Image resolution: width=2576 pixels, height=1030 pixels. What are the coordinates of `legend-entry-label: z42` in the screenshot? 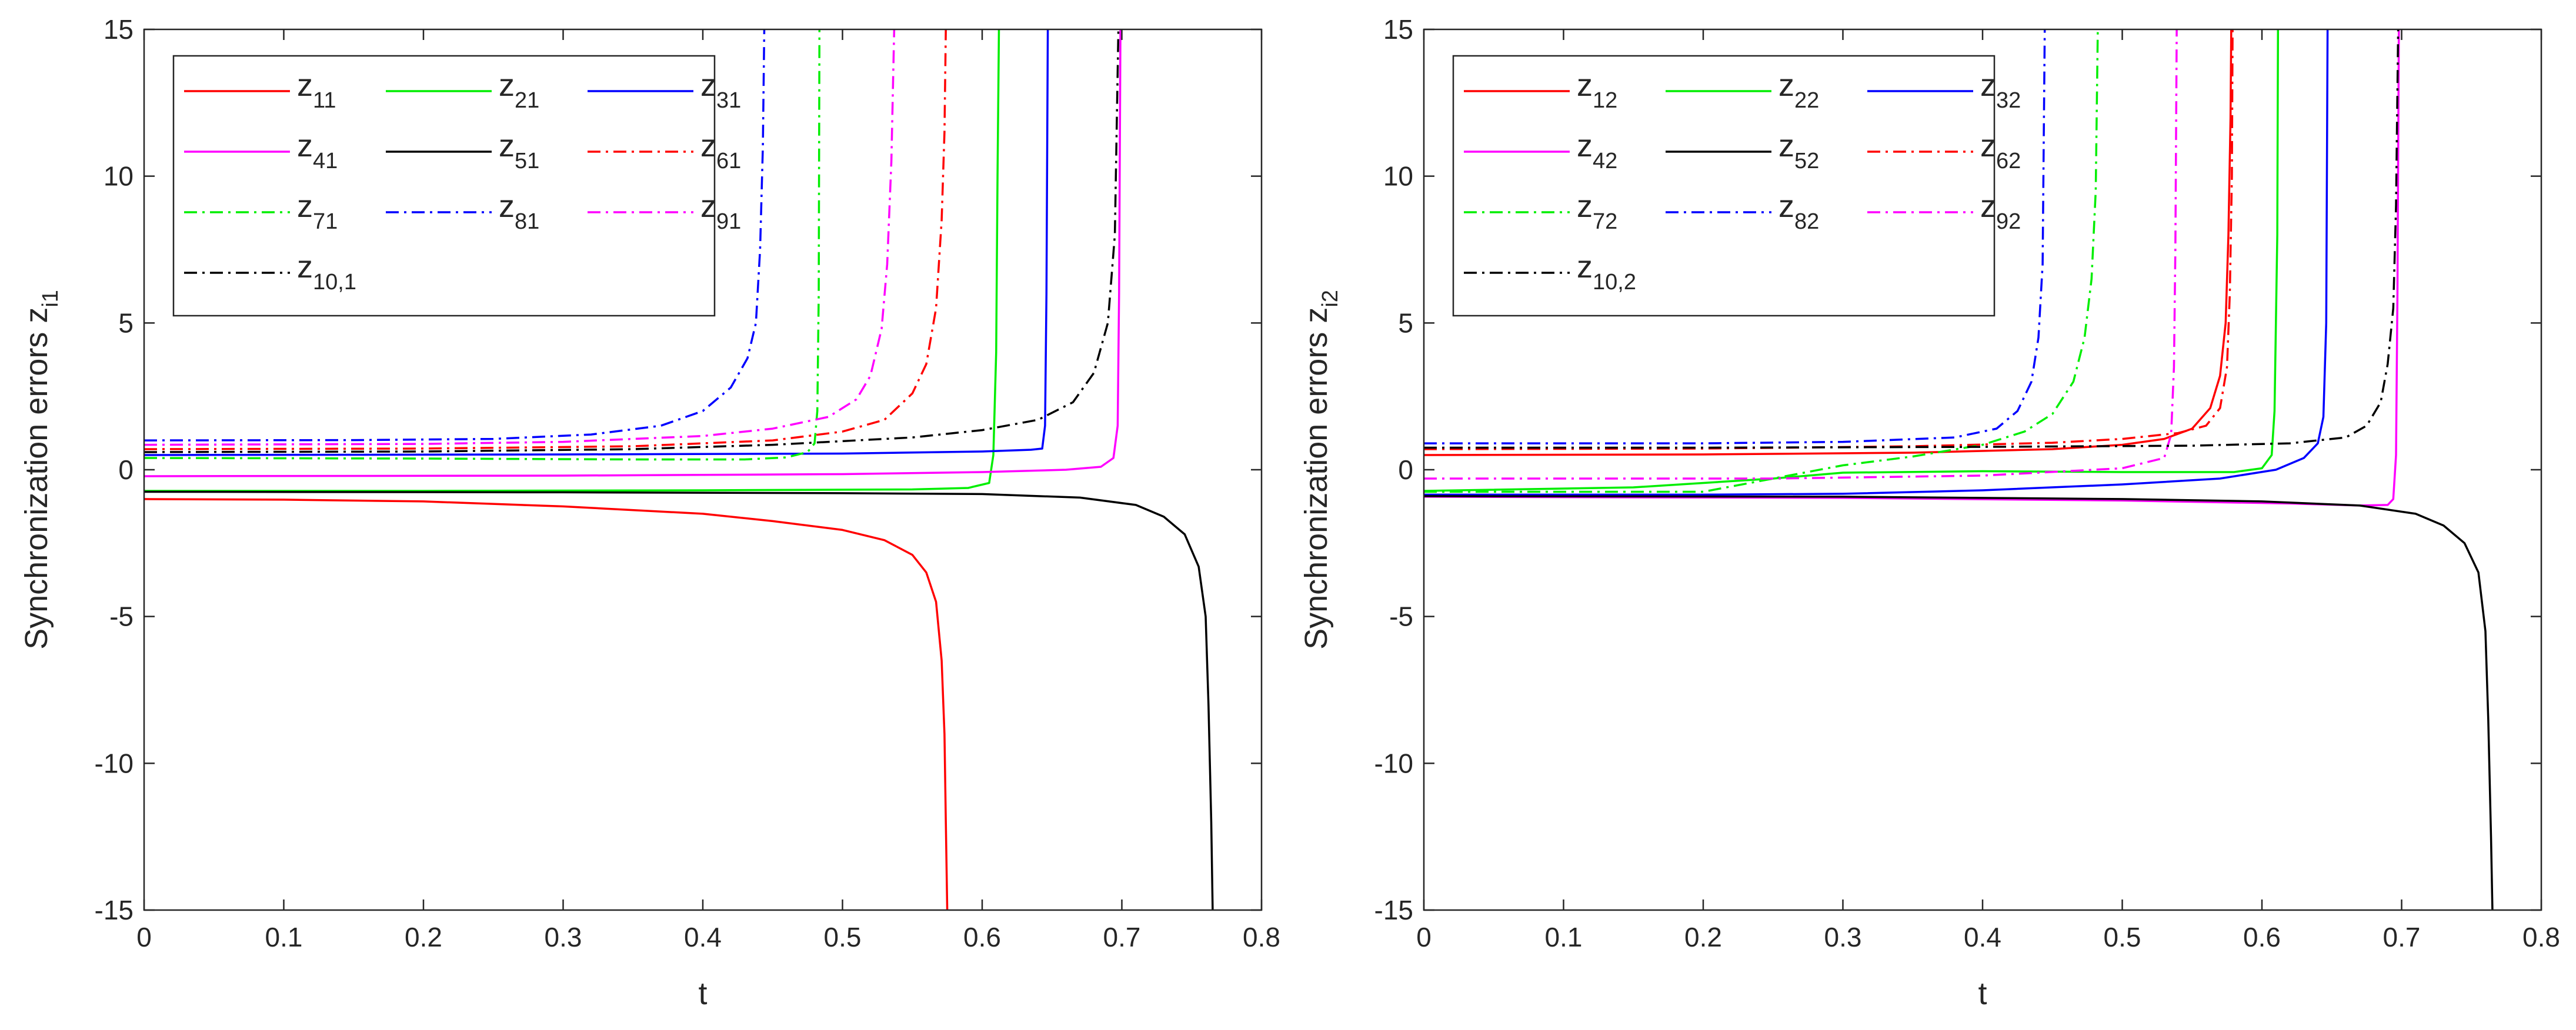 It's located at (1597, 150).